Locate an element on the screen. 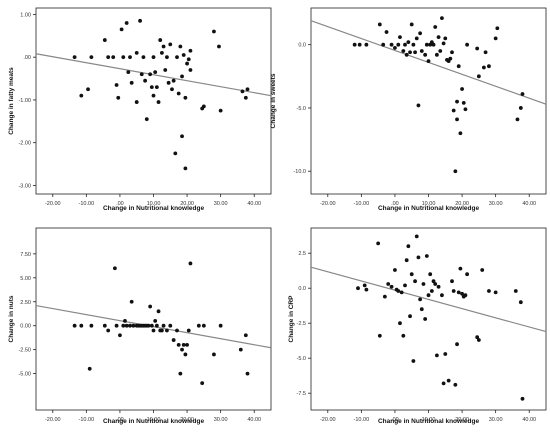  y-tick-label: -5.0 is located at coordinates (301, 109).